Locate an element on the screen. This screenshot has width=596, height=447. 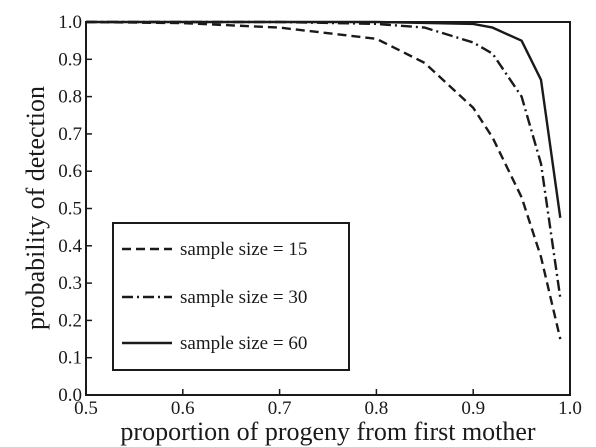
y-tick-label: 0.6 is located at coordinates (70, 171).